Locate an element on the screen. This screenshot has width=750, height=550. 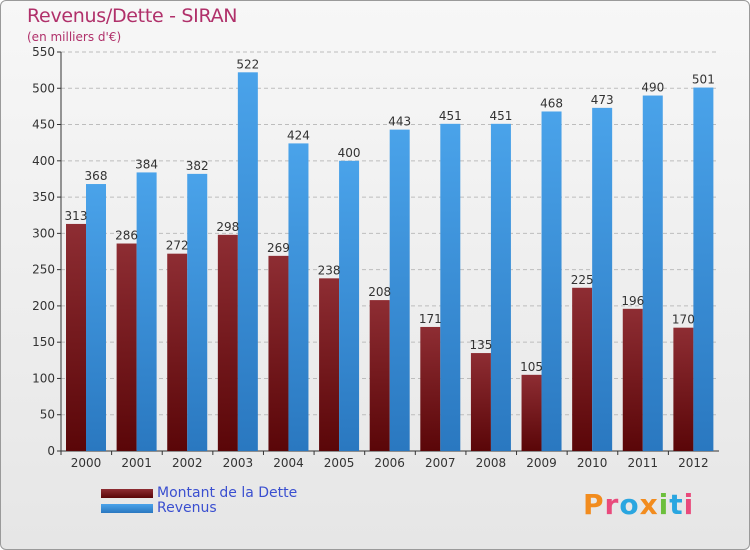
data-label-revenus-2003: 522 is located at coordinates (247, 64).